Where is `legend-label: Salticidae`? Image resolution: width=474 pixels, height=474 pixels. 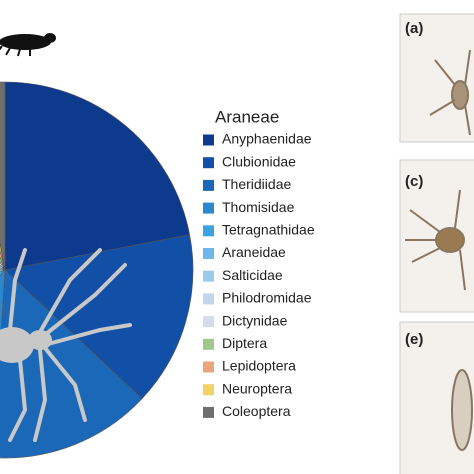 legend-label: Salticidae is located at coordinates (252, 275).